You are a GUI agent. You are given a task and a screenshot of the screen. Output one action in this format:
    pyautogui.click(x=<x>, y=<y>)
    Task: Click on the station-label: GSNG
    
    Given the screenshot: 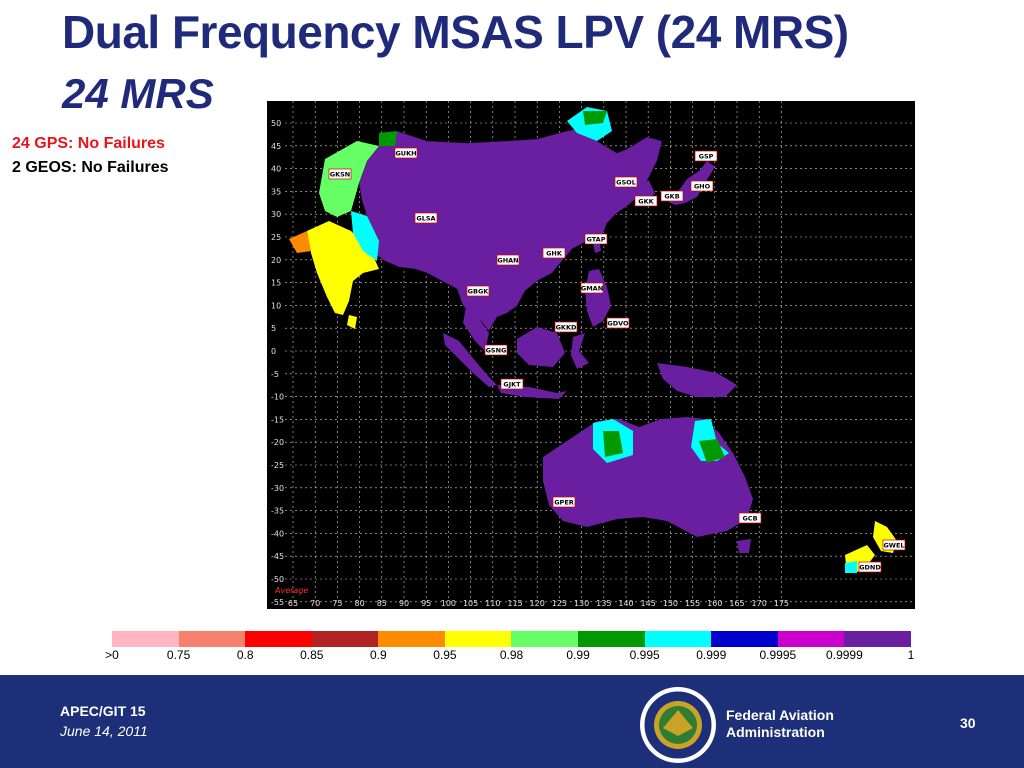 What is the action you would take?
    pyautogui.click(x=496, y=351)
    